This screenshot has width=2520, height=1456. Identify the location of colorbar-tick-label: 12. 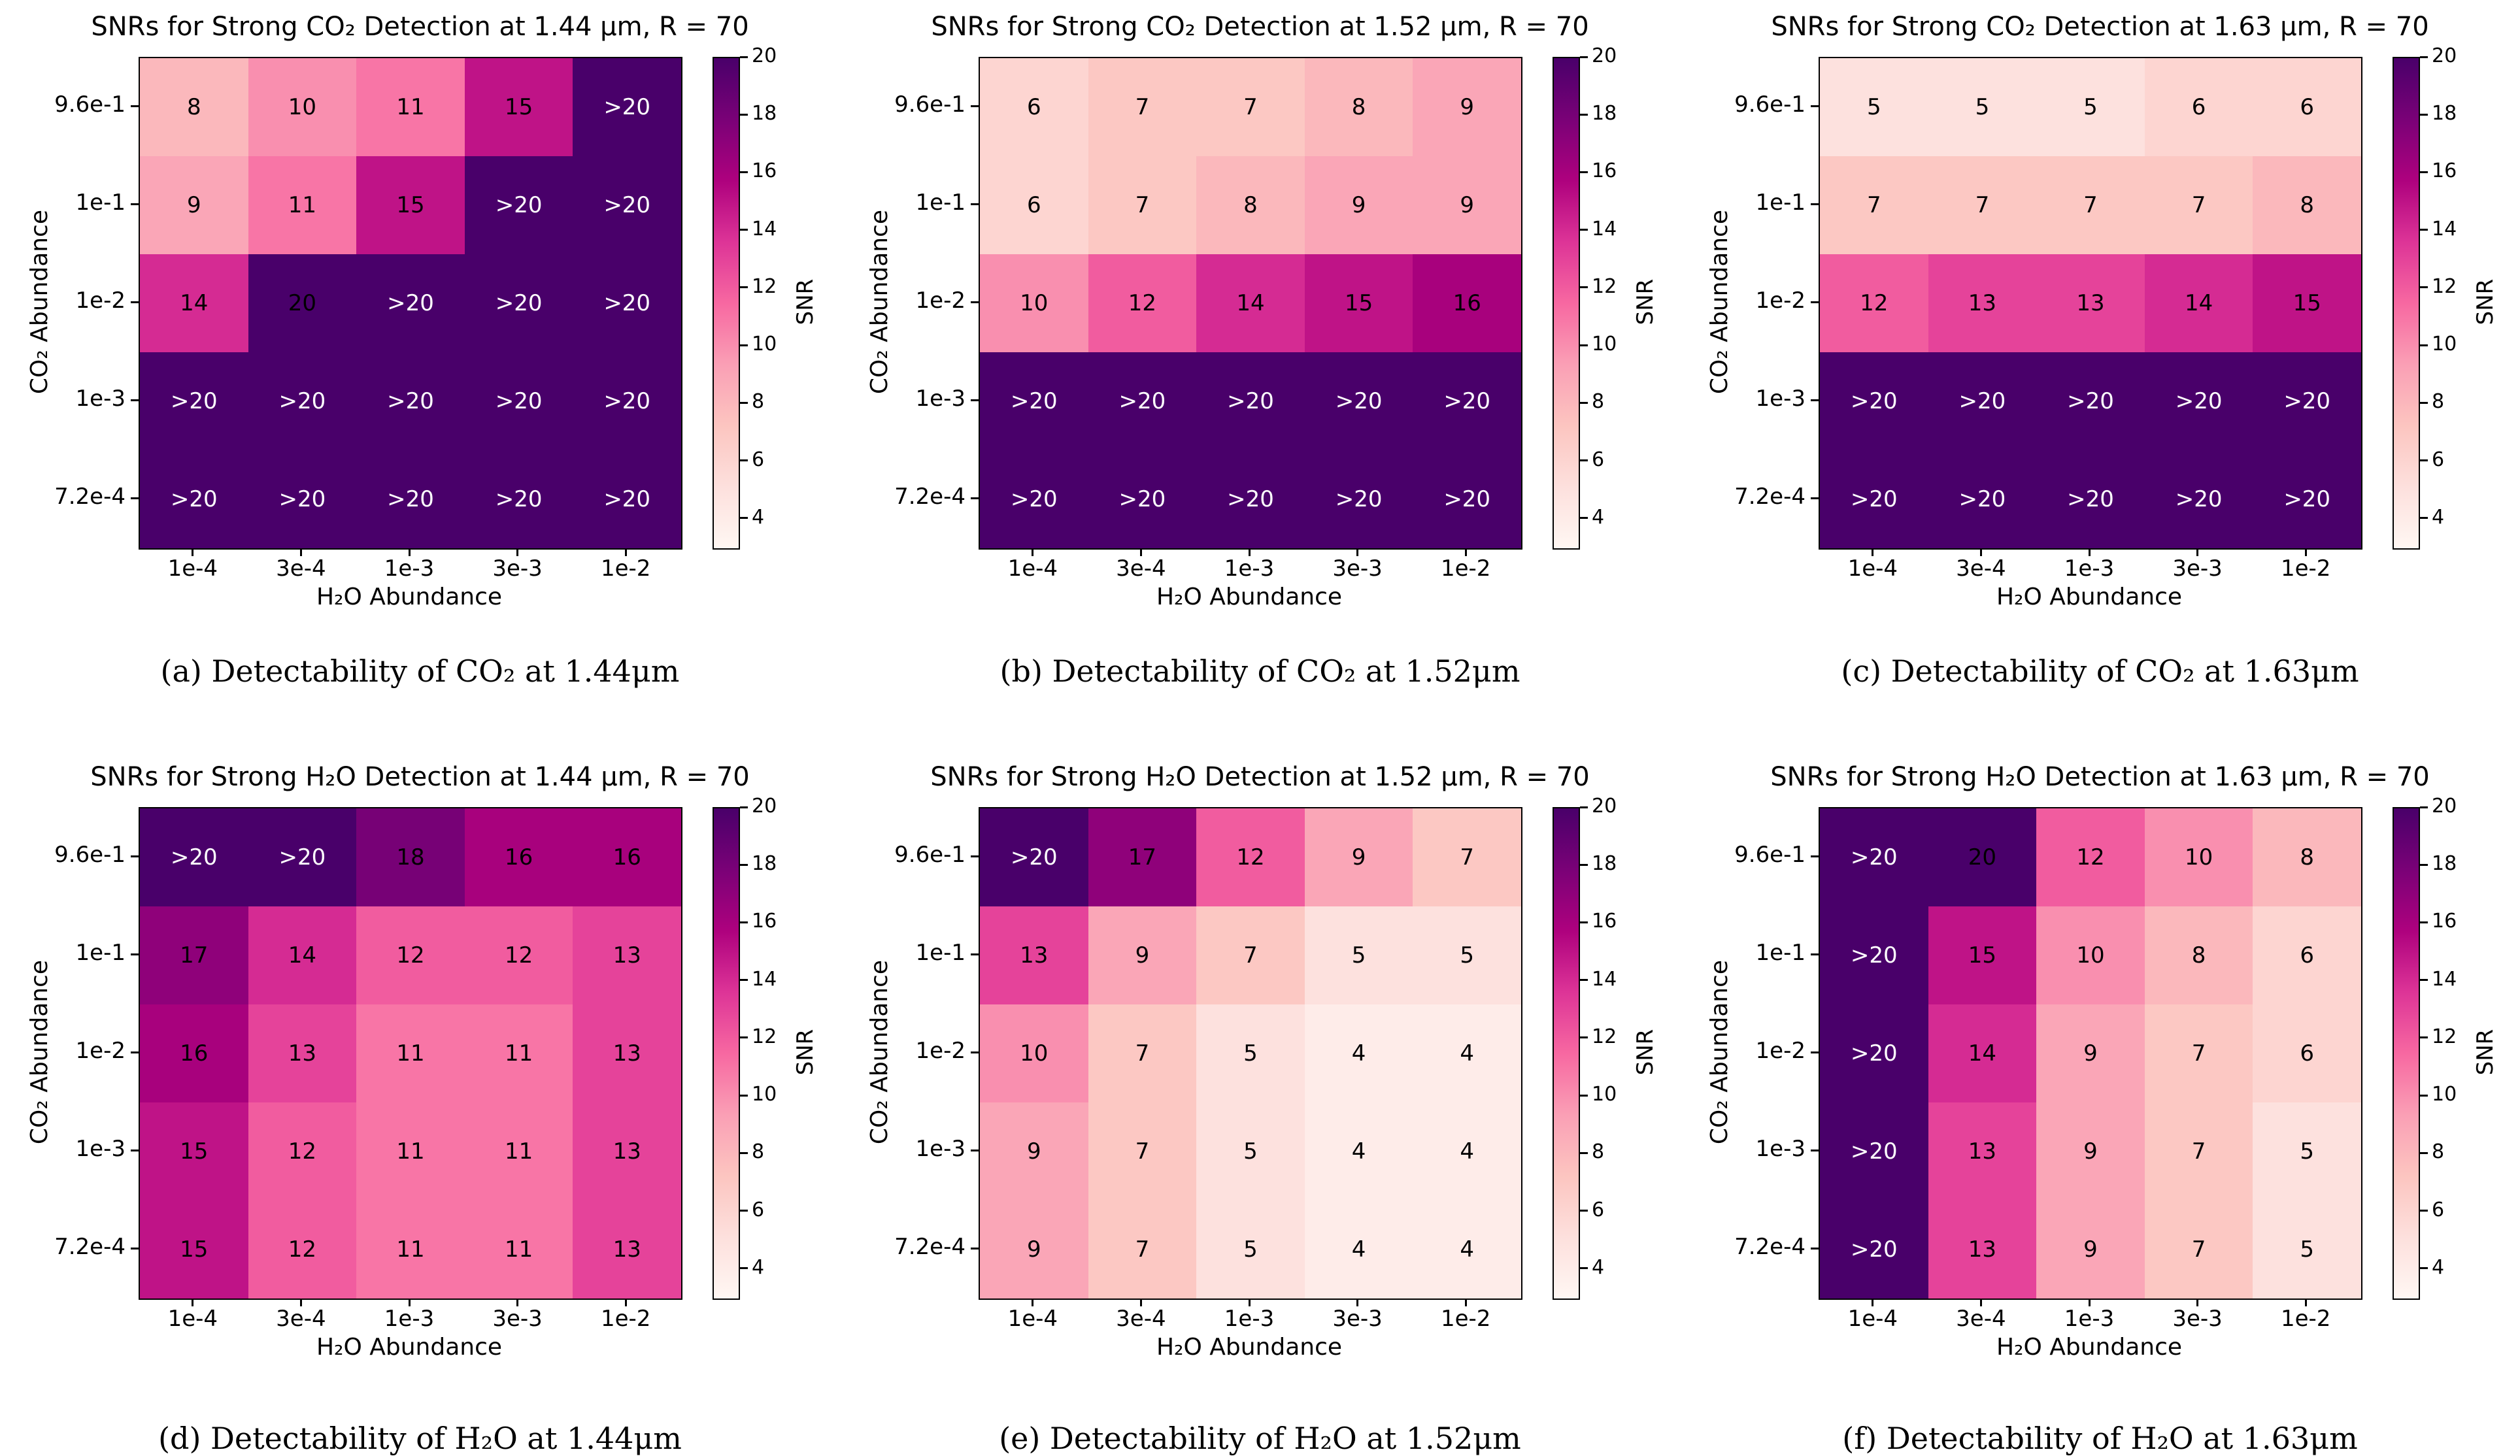
(764, 1036).